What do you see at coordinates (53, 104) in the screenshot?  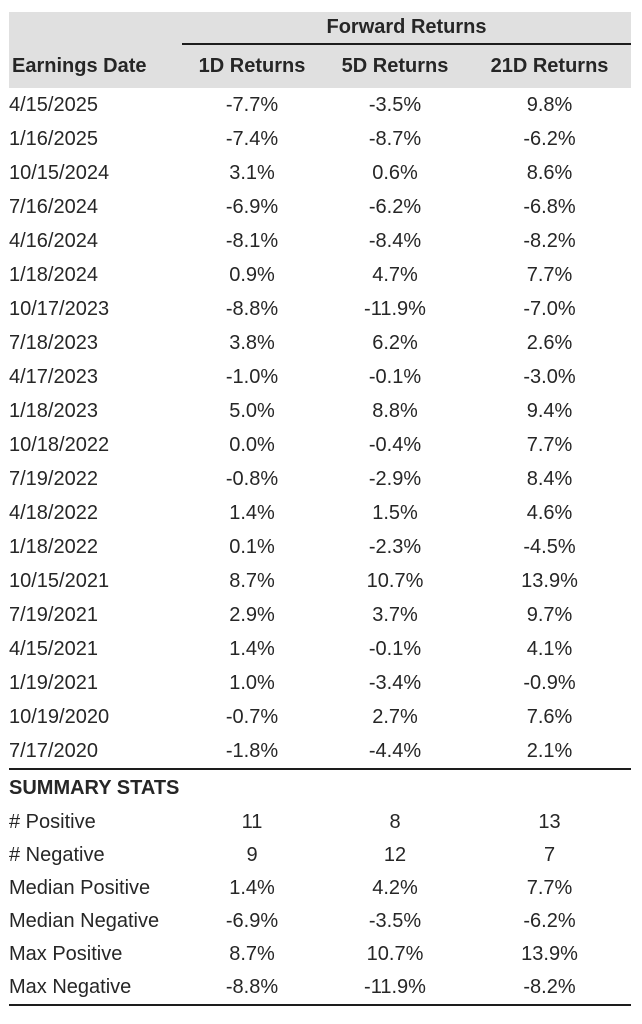 I see `earnings-date-cell: 4/15/2025` at bounding box center [53, 104].